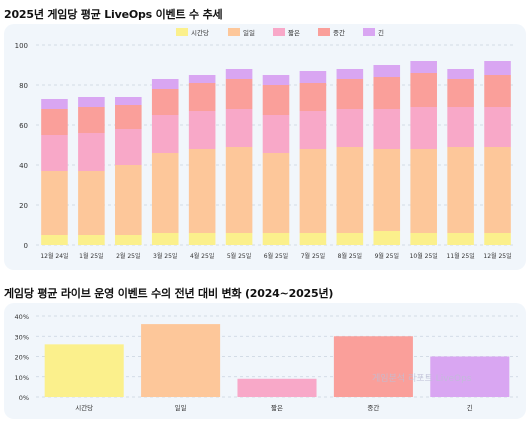 The width and height of the screenshot is (530, 424). Describe the element at coordinates (91, 256) in the screenshot. I see `x-tick-label: 1월 25일` at that location.